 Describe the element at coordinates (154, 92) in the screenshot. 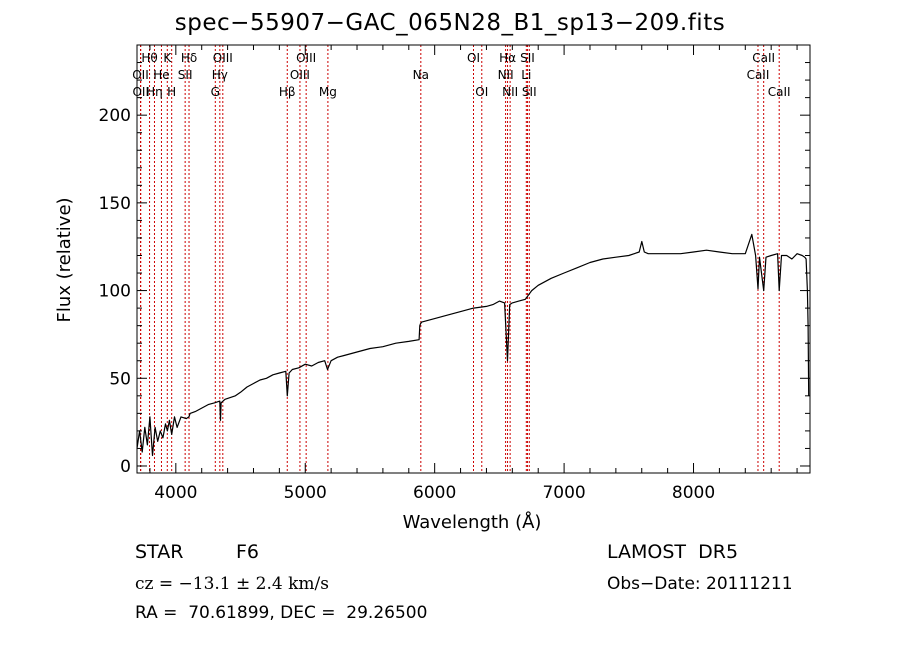

I see `spectral-line-label: Hη` at that location.